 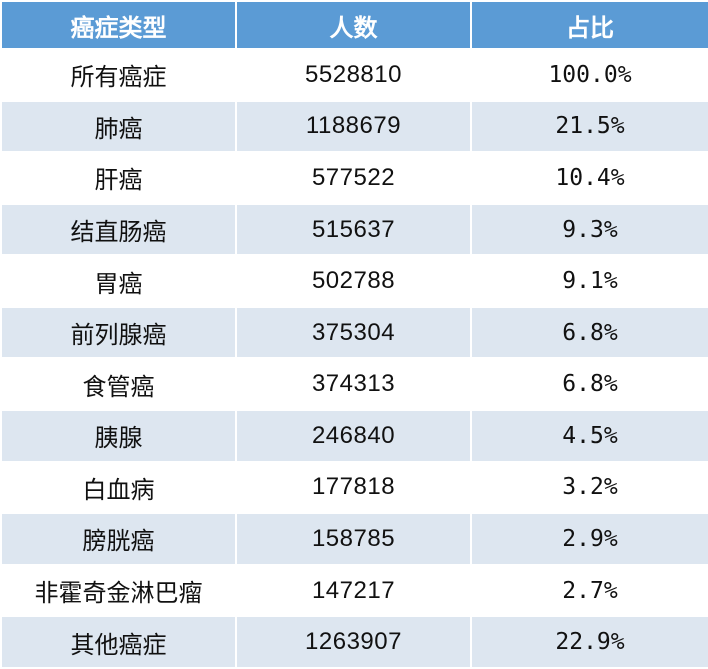 I want to click on table-cell: 5528810, so click(x=353, y=75).